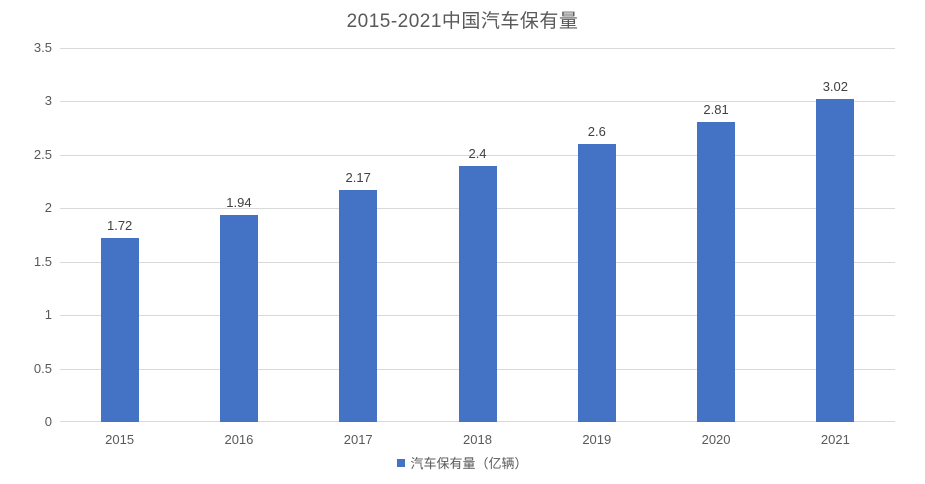 The height and width of the screenshot is (484, 925). I want to click on legend: 汽车保有量（亿辆）, so click(462, 462).